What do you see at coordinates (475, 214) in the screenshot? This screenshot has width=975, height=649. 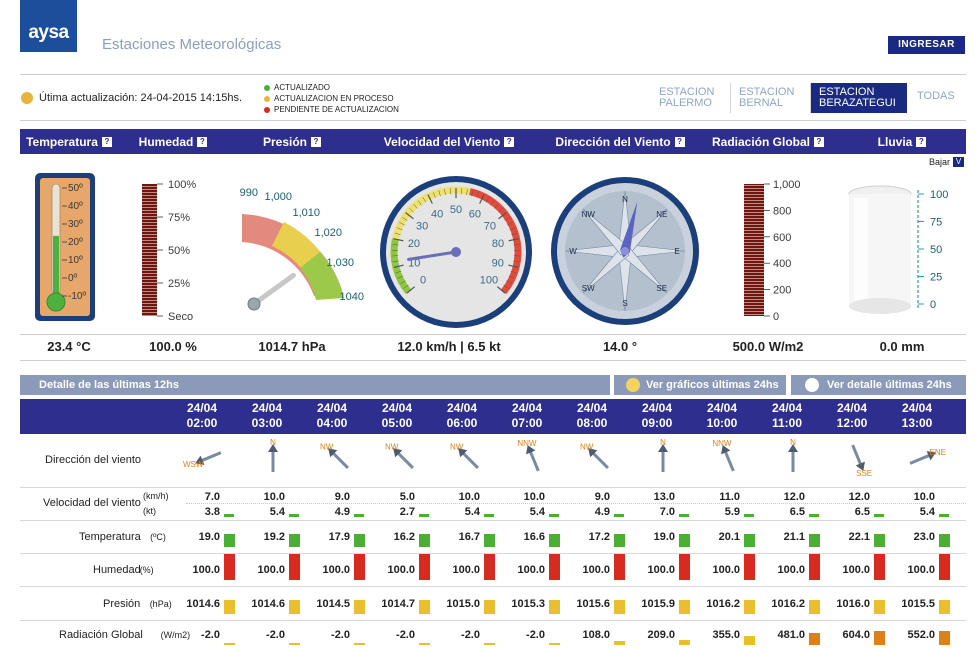 I see `speed-tick-label: 60` at bounding box center [475, 214].